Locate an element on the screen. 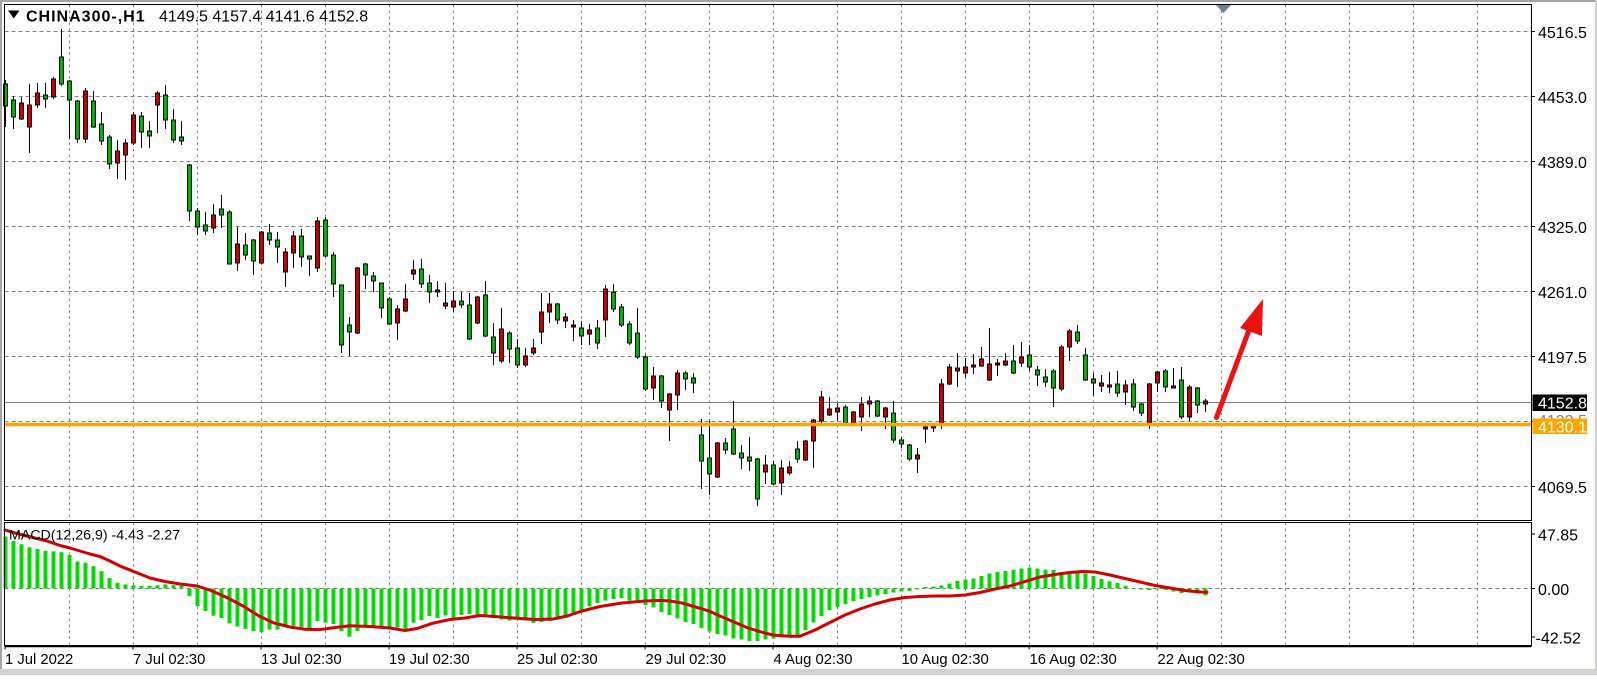 The image size is (1597, 680). svg-text: 29 Jul 02:30 is located at coordinates (686, 660).